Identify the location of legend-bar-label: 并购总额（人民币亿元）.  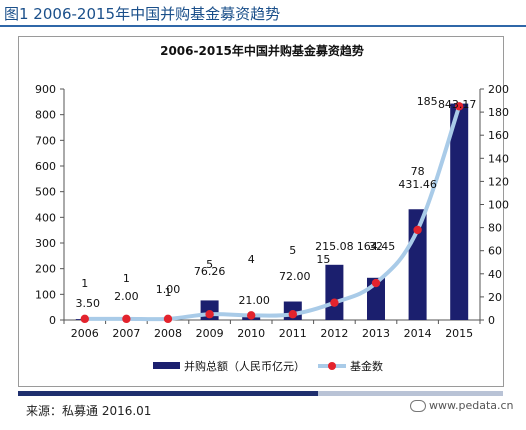
(244, 366).